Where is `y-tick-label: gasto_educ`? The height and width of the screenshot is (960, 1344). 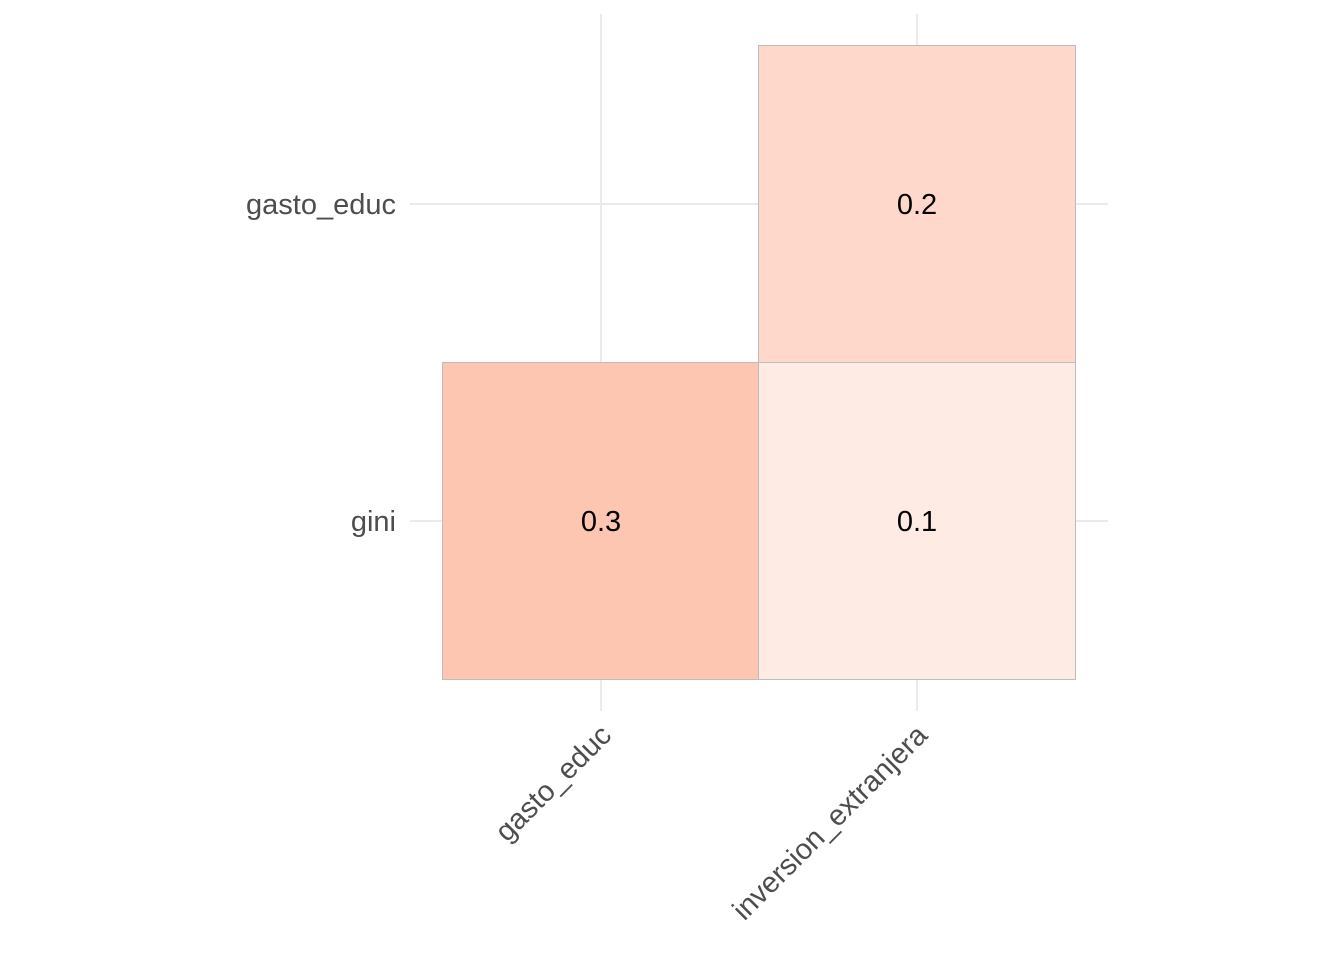 y-tick-label: gasto_educ is located at coordinates (321, 205).